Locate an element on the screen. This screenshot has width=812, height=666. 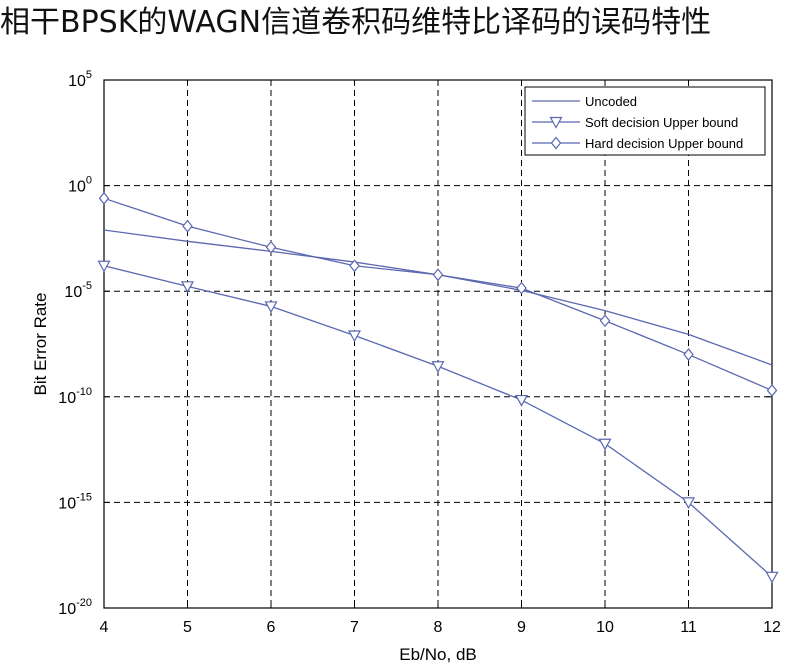
y-tick-label: 10⁵ is located at coordinates (80, 79).